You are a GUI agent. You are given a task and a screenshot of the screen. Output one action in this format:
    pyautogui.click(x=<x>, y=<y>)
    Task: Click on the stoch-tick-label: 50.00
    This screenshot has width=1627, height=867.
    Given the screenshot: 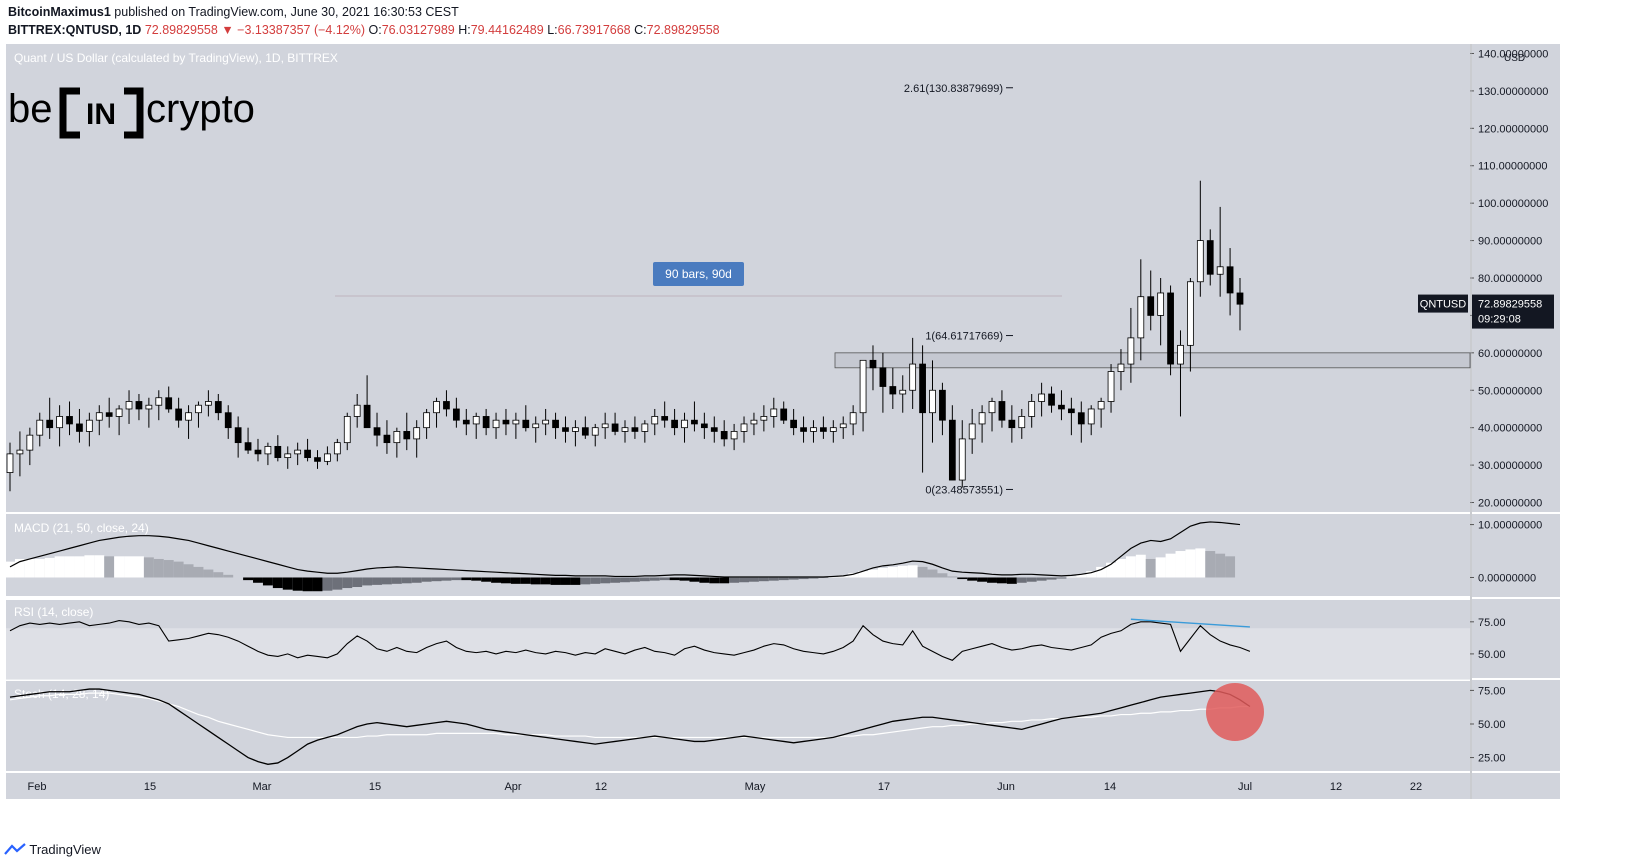 What is the action you would take?
    pyautogui.click(x=1492, y=725)
    